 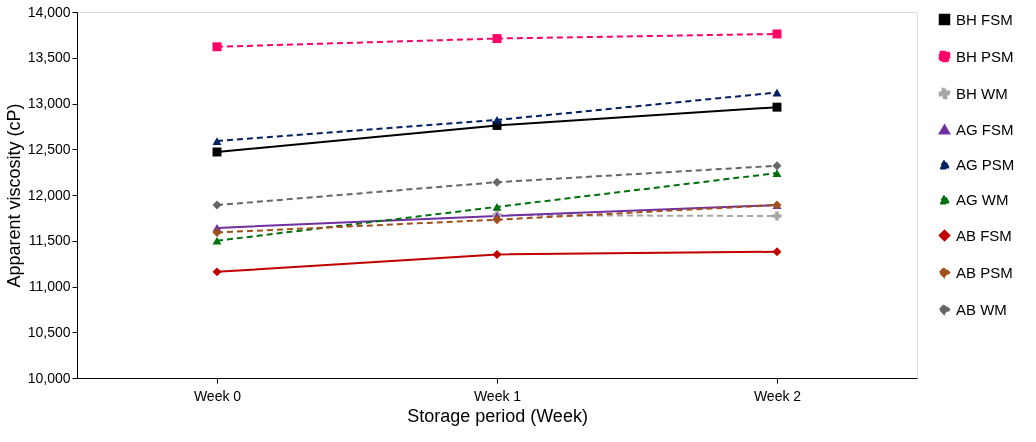 What do you see at coordinates (982, 93) in the screenshot?
I see `legend-label: BH WM` at bounding box center [982, 93].